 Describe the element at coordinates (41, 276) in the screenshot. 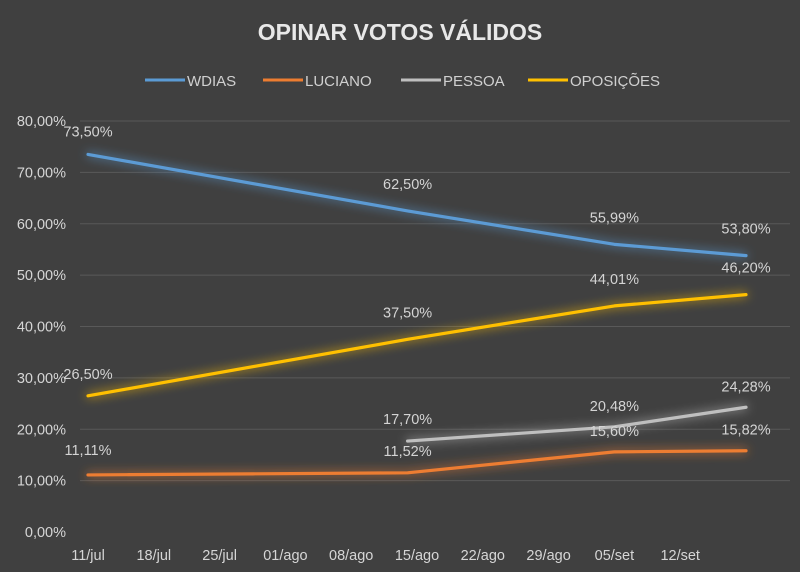

I see `y-tick-label: 50,00%` at that location.